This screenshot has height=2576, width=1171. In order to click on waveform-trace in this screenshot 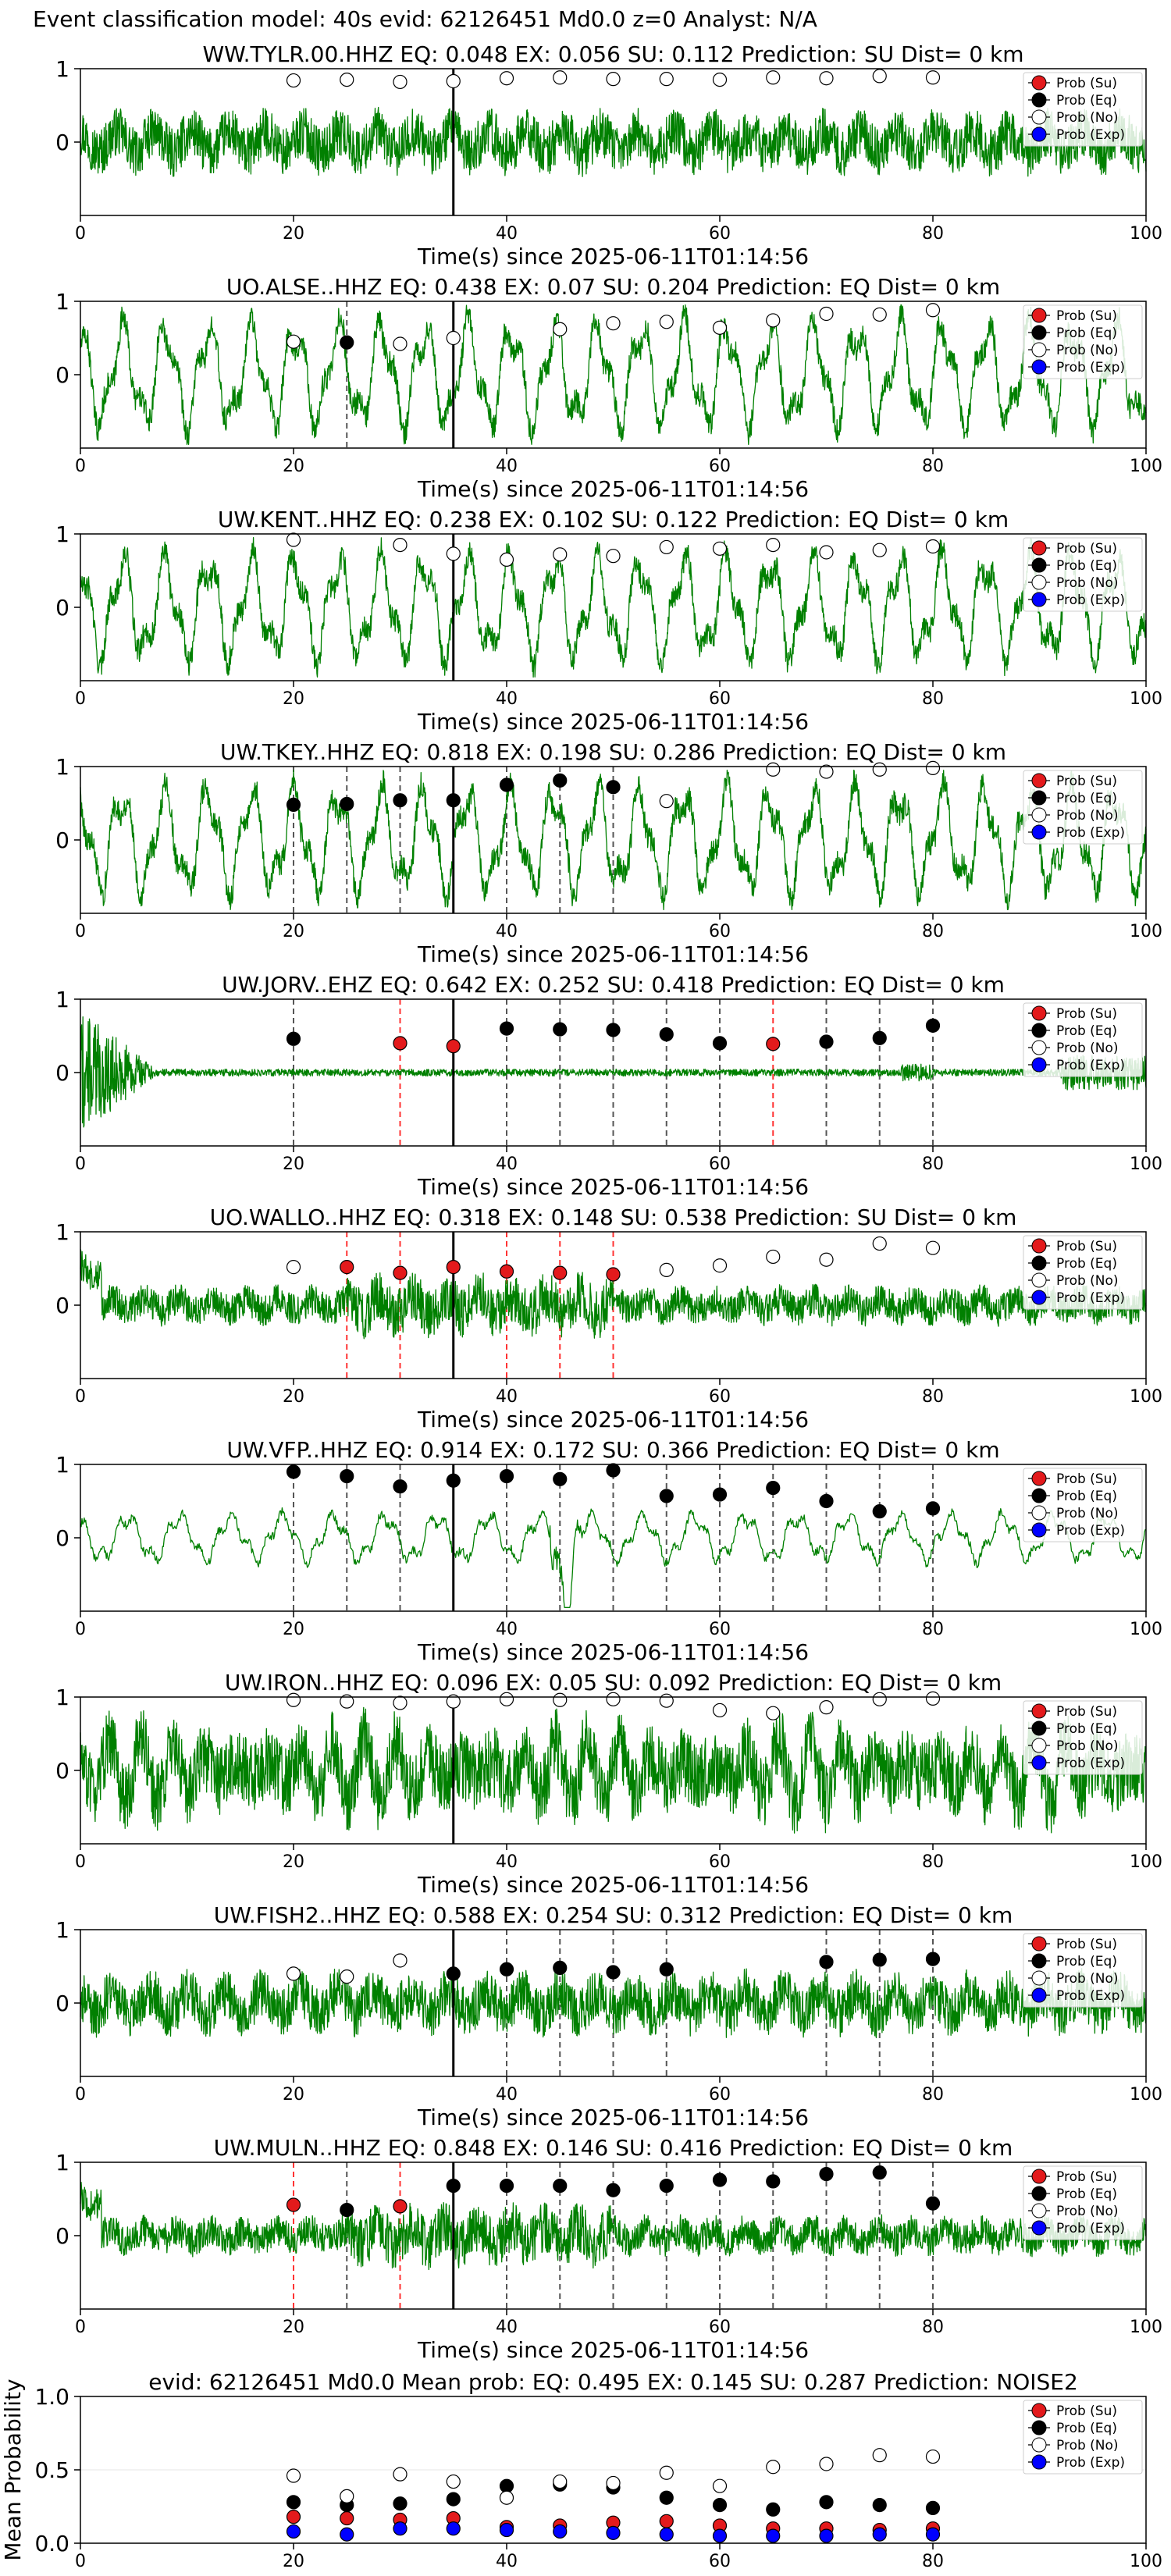, I will do `click(613, 840)`.